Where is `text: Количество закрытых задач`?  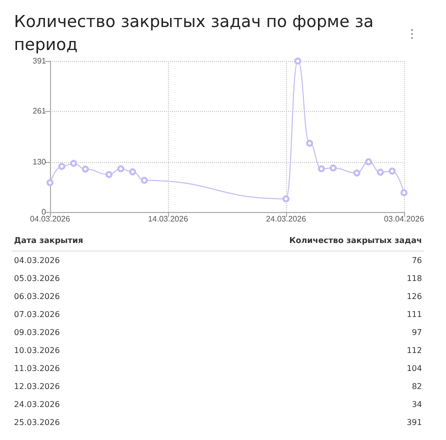 text: Количество закрытых задач is located at coordinates (290, 241).